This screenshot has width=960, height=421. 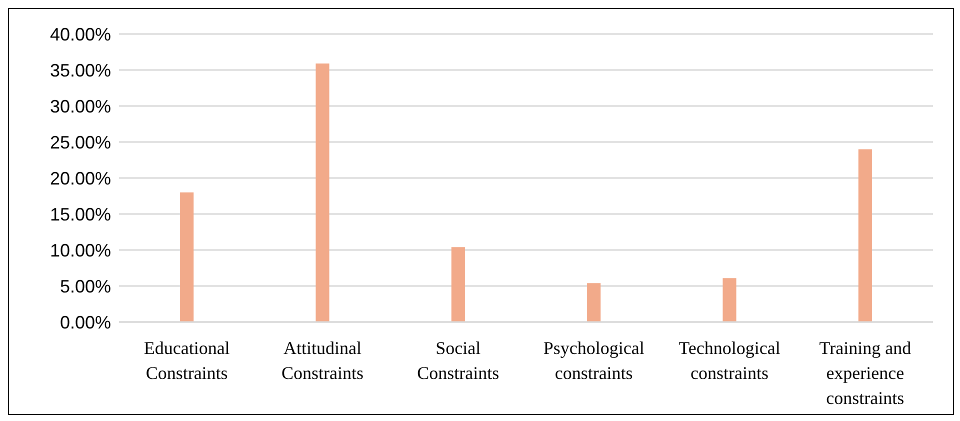 What do you see at coordinates (322, 360) in the screenshot?
I see `x-tick-label: Attitudinal Constraints` at bounding box center [322, 360].